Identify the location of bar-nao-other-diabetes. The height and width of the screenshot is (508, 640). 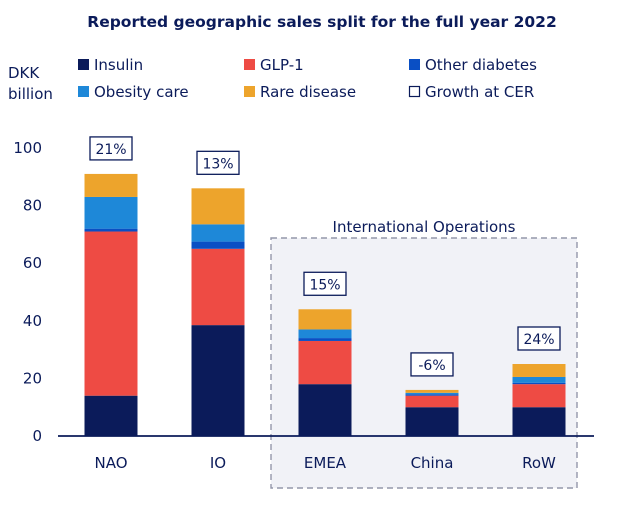
(111, 230).